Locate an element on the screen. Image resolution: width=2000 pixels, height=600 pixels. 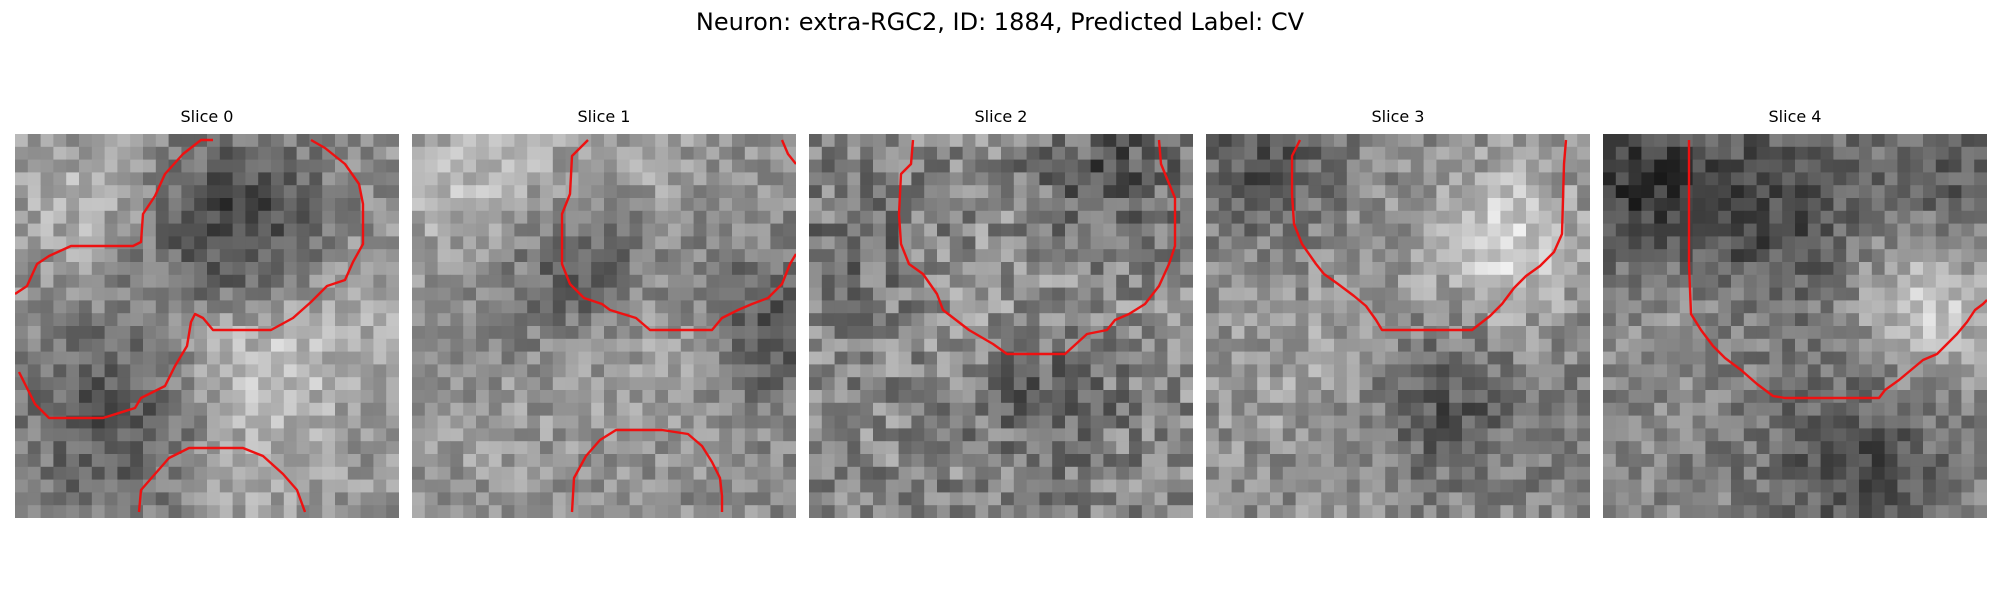
slice-title: Slice 0 is located at coordinates (207, 116).